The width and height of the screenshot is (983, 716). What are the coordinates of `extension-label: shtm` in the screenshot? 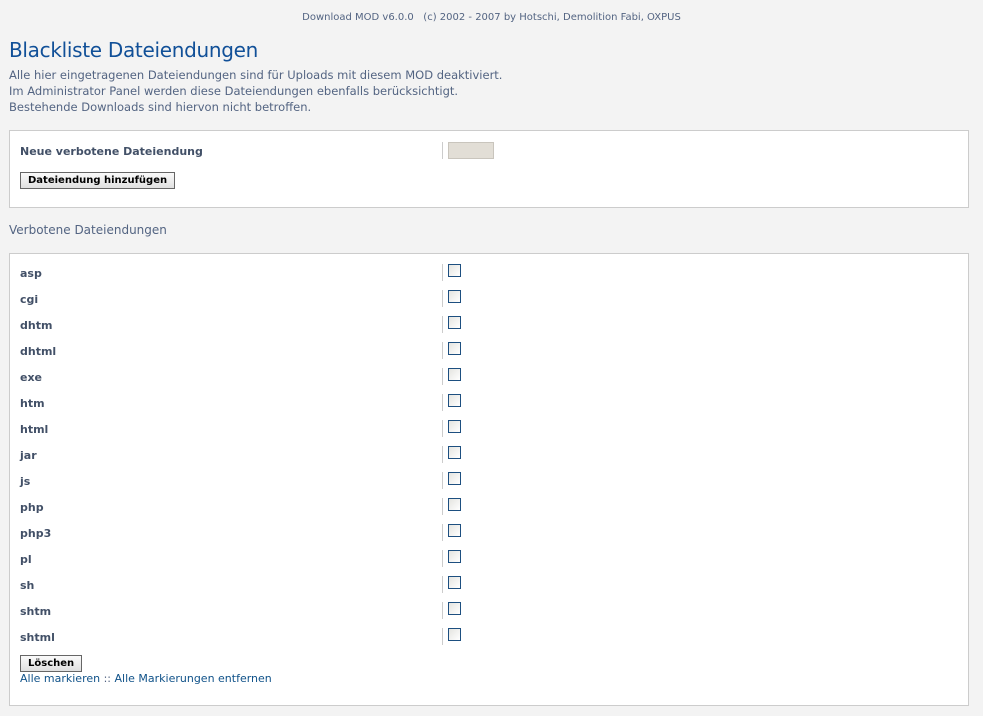 It's located at (36, 611).